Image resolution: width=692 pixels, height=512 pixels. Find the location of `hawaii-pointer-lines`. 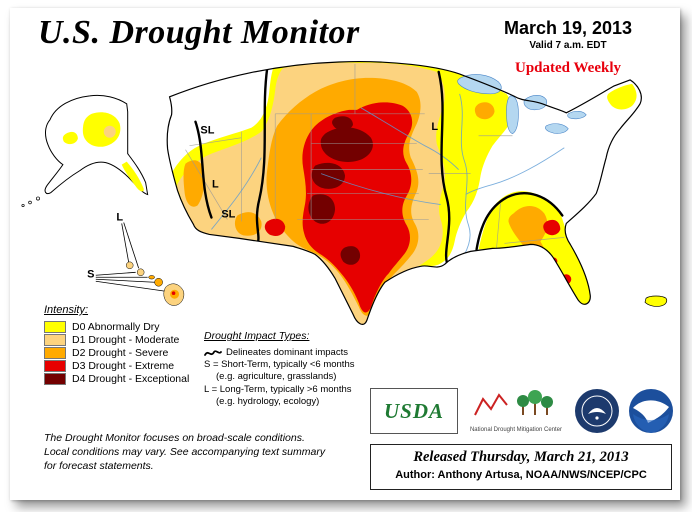

hawaii-pointer-lines is located at coordinates (130, 257).